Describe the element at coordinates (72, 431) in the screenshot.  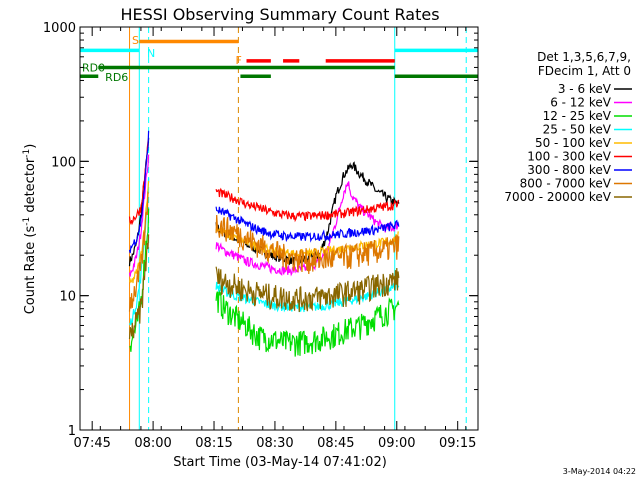
I see `y-tick-label: 1` at that location.